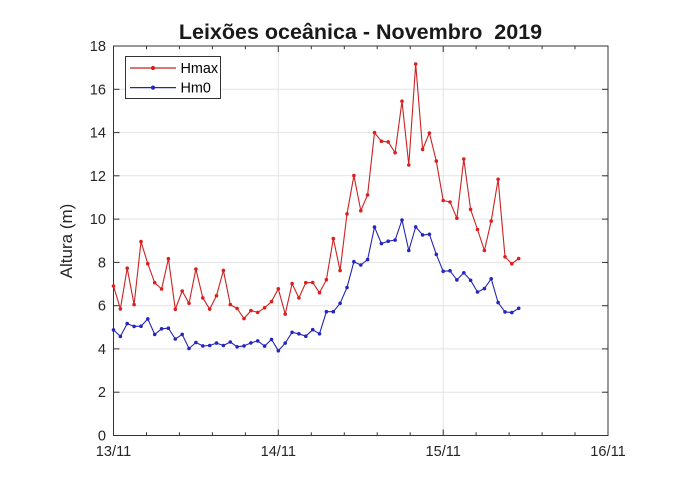 The image size is (700, 500). I want to click on svg-text: 12, so click(98, 177).